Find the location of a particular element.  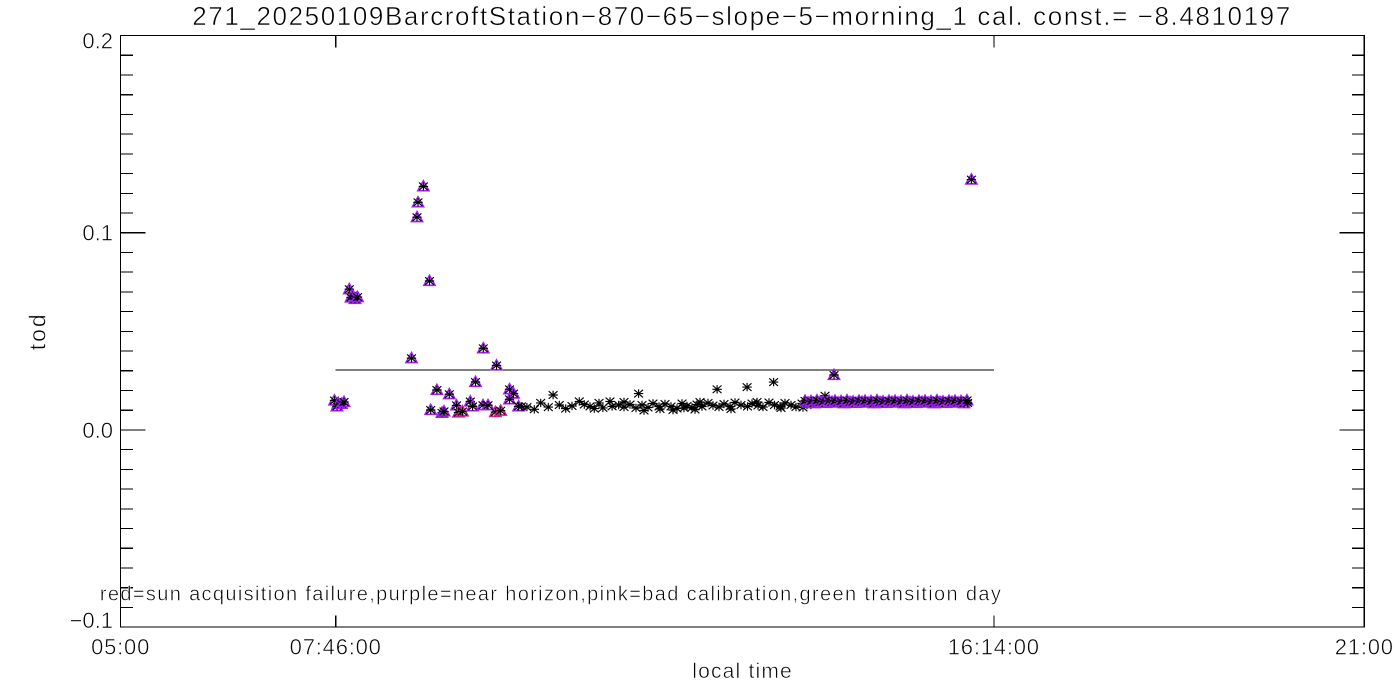

svg-text: 21:00 is located at coordinates (1364, 647).